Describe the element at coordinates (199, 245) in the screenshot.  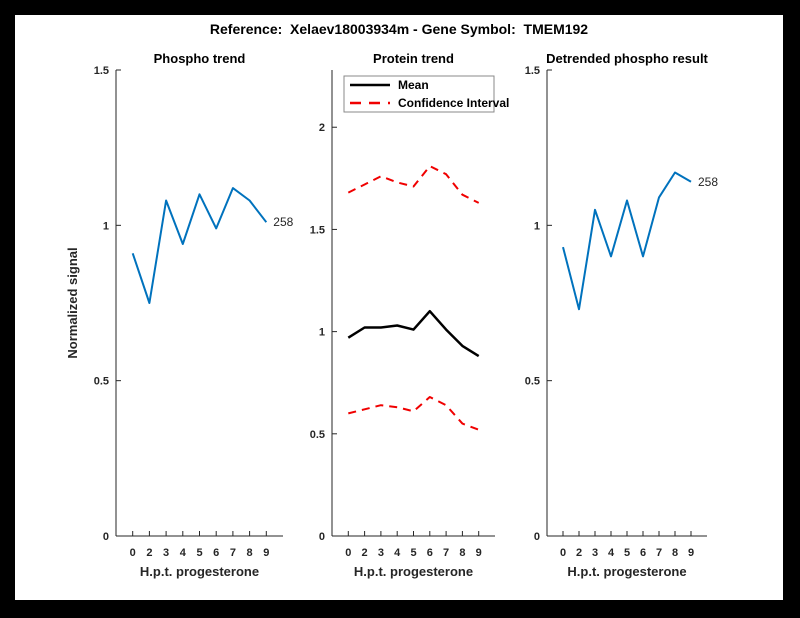
I see `series-line-phospho` at that location.